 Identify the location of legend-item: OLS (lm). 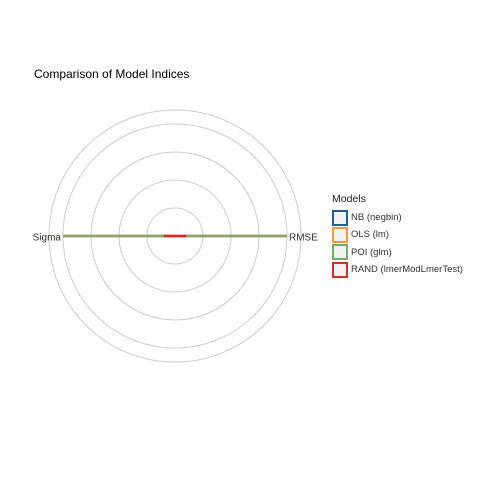
(397, 234).